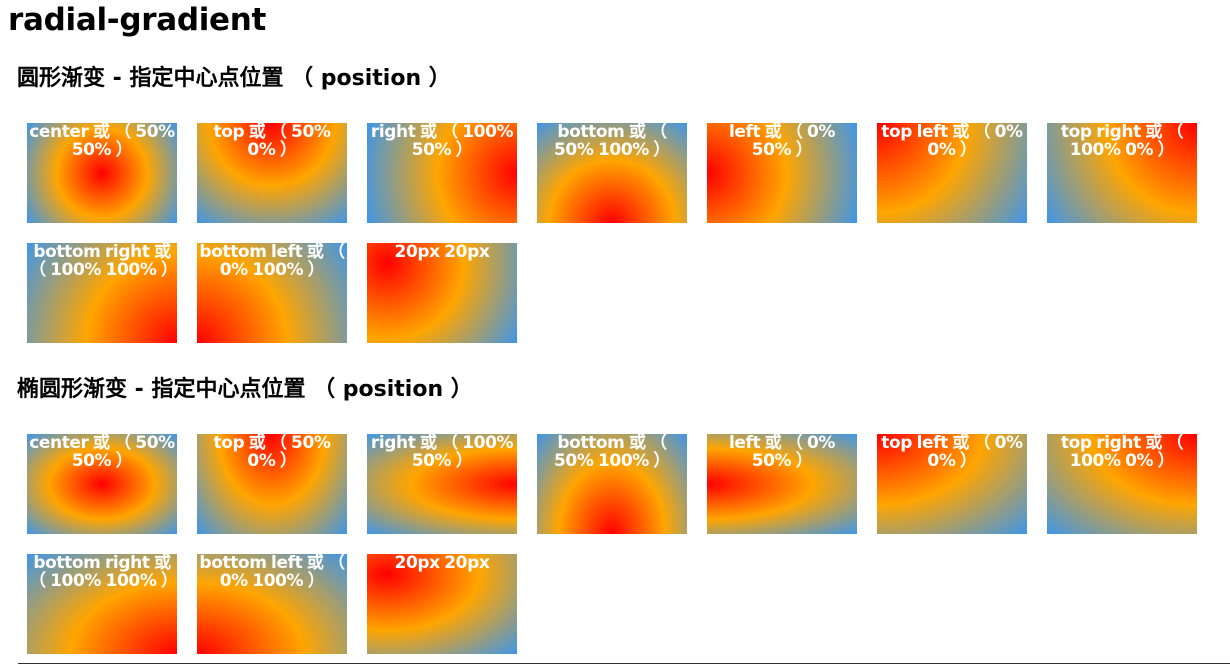 This screenshot has height=667, width=1230. What do you see at coordinates (1122, 173) in the screenshot?
I see `gradient-box-circle-7: top right 或 （ 100% 0% ）` at bounding box center [1122, 173].